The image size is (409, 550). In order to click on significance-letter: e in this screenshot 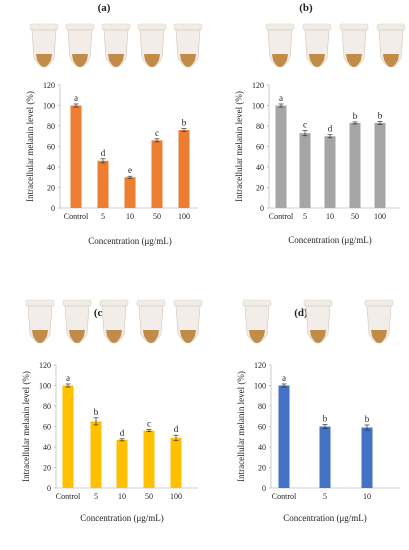, I will do `click(130, 170)`.